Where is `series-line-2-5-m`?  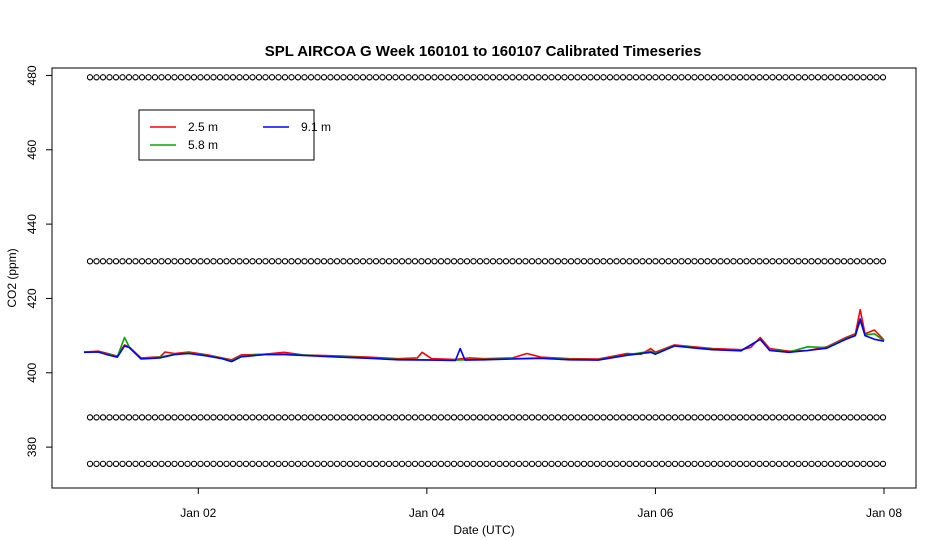 series-line-2-5-m is located at coordinates (484, 334).